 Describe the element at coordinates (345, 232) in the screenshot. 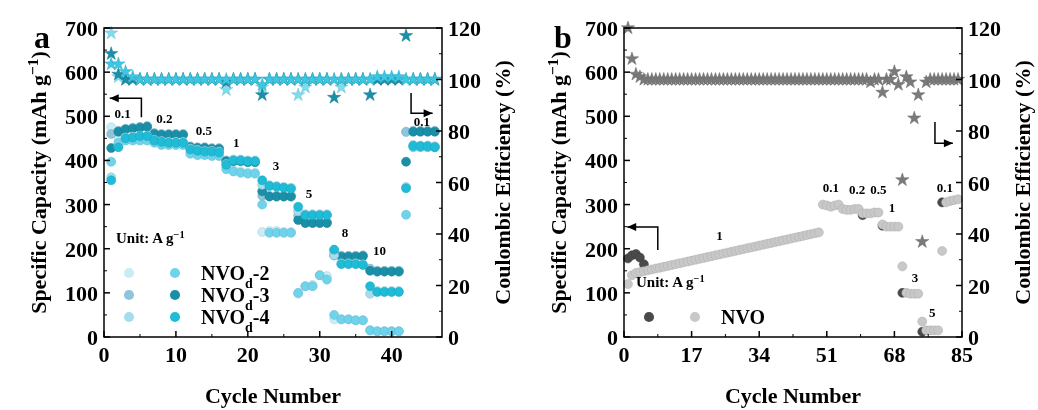

I see `annotation: 8` at that location.